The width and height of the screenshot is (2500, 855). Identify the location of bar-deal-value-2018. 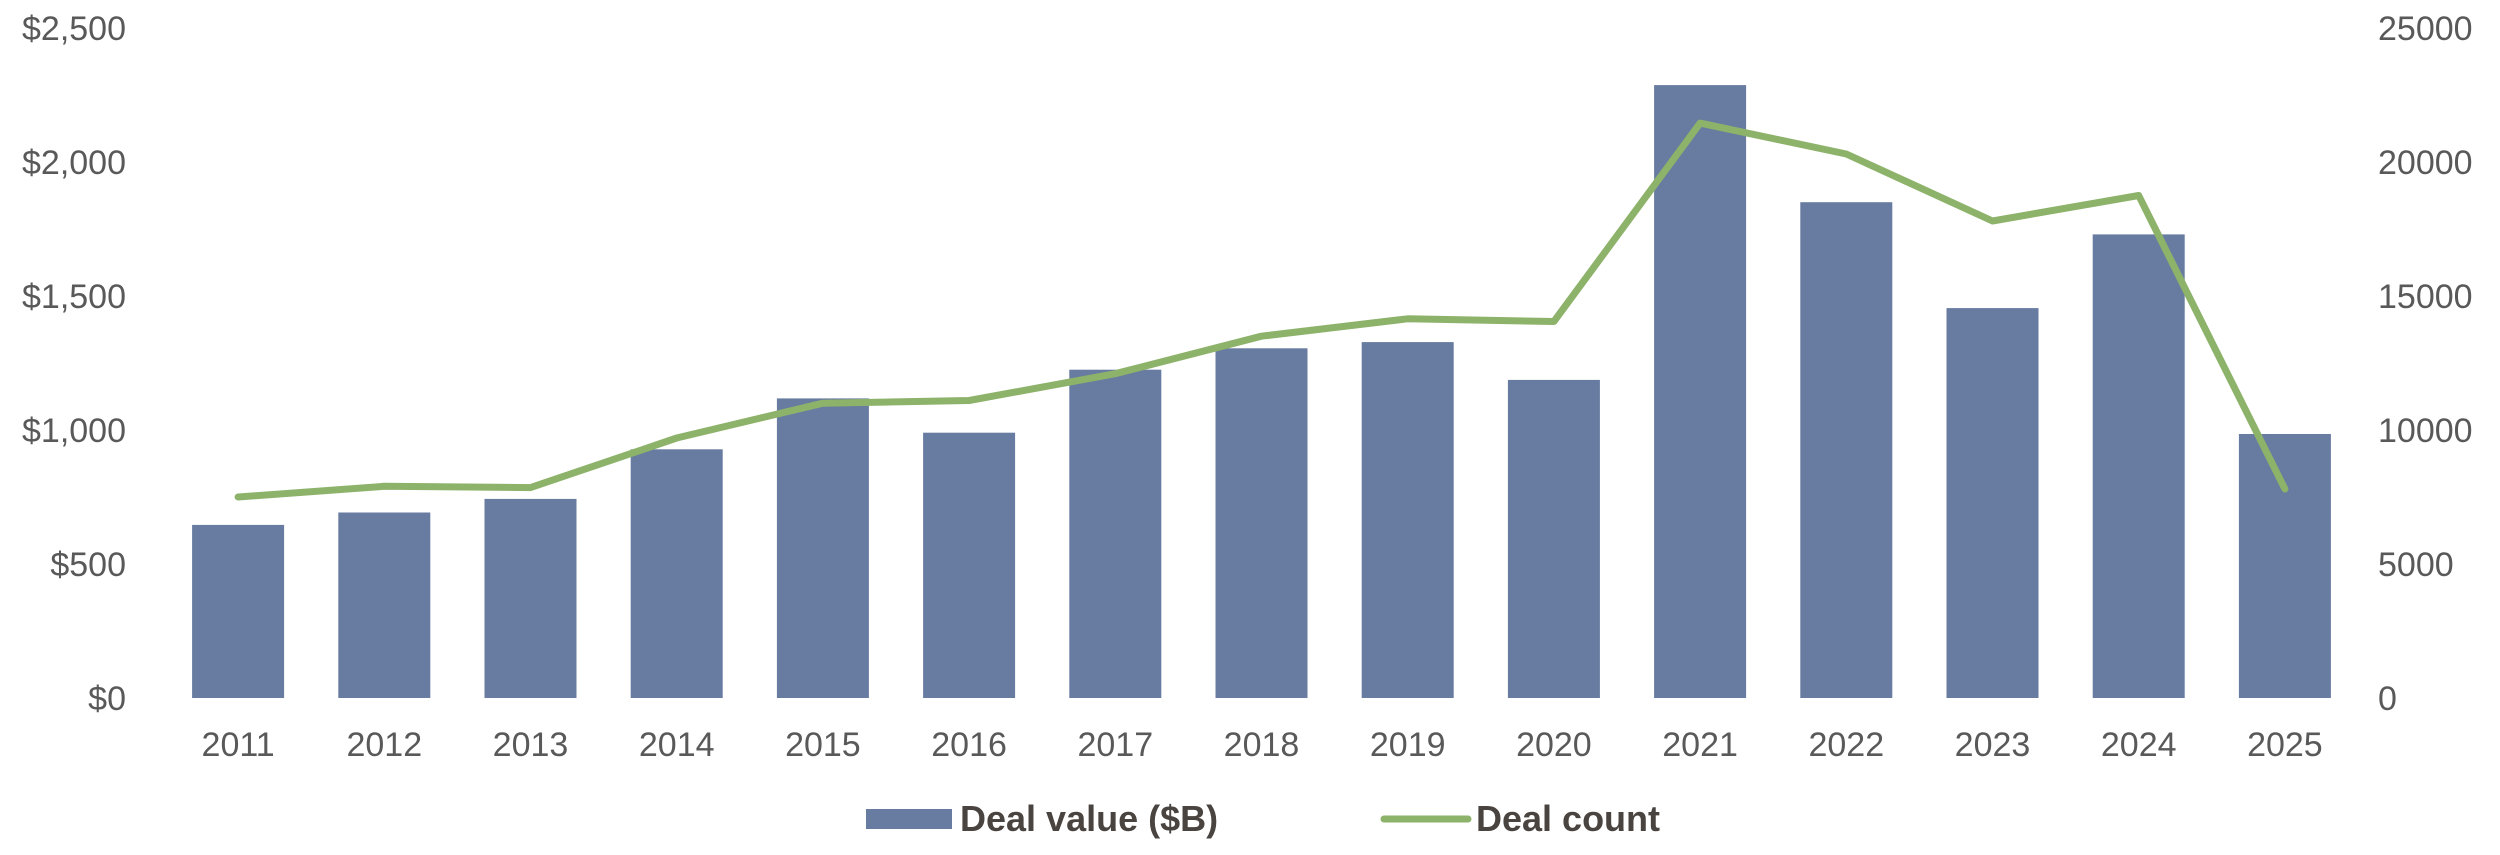
(1261, 523).